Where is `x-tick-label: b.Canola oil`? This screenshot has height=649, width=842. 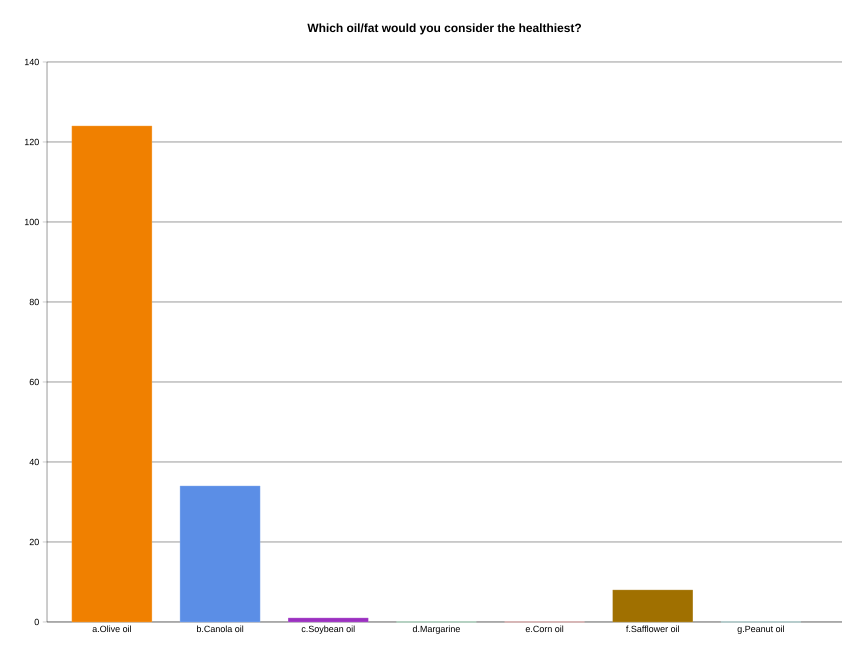
x-tick-label: b.Canola oil is located at coordinates (220, 629).